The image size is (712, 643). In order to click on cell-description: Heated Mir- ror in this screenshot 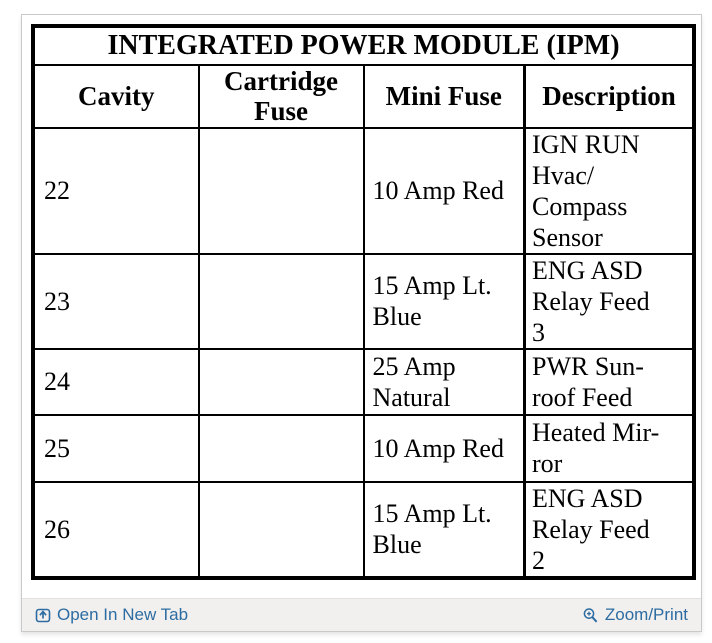, I will do `click(608, 448)`.